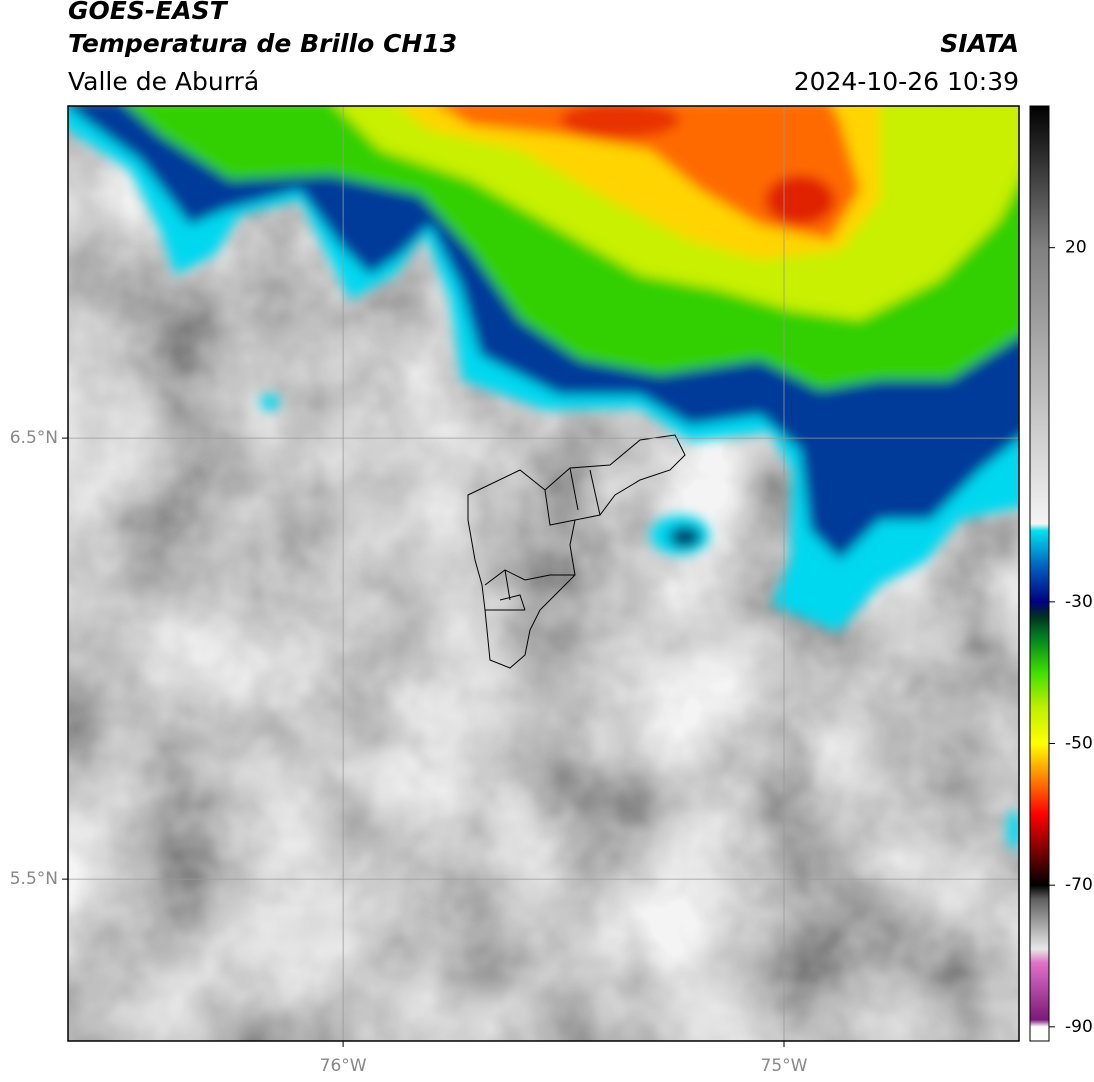 The width and height of the screenshot is (1094, 1082). Describe the element at coordinates (1079, 1027) in the screenshot. I see `colorbar-tick-label: -90` at that location.